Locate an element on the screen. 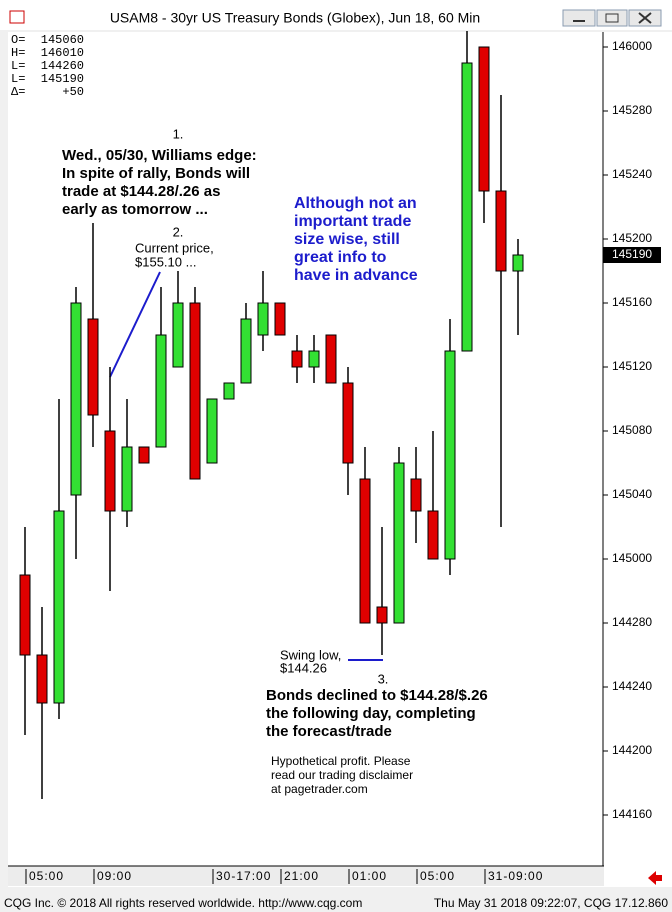 This screenshot has height=912, width=672. x-tick-label: 30-17:00 is located at coordinates (243, 876).